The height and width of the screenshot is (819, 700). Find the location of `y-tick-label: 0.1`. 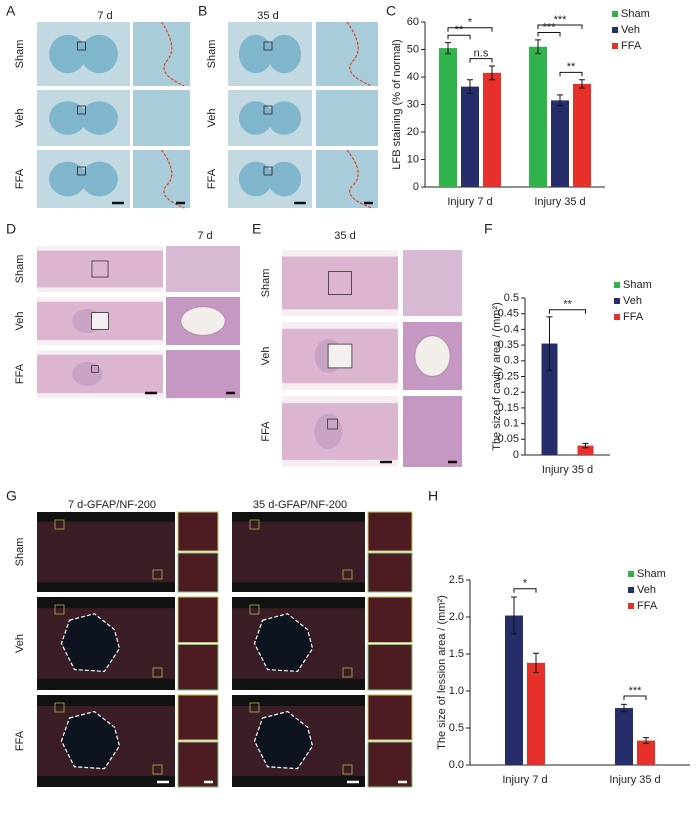

y-tick-label: 0.1 is located at coordinates (511, 424).